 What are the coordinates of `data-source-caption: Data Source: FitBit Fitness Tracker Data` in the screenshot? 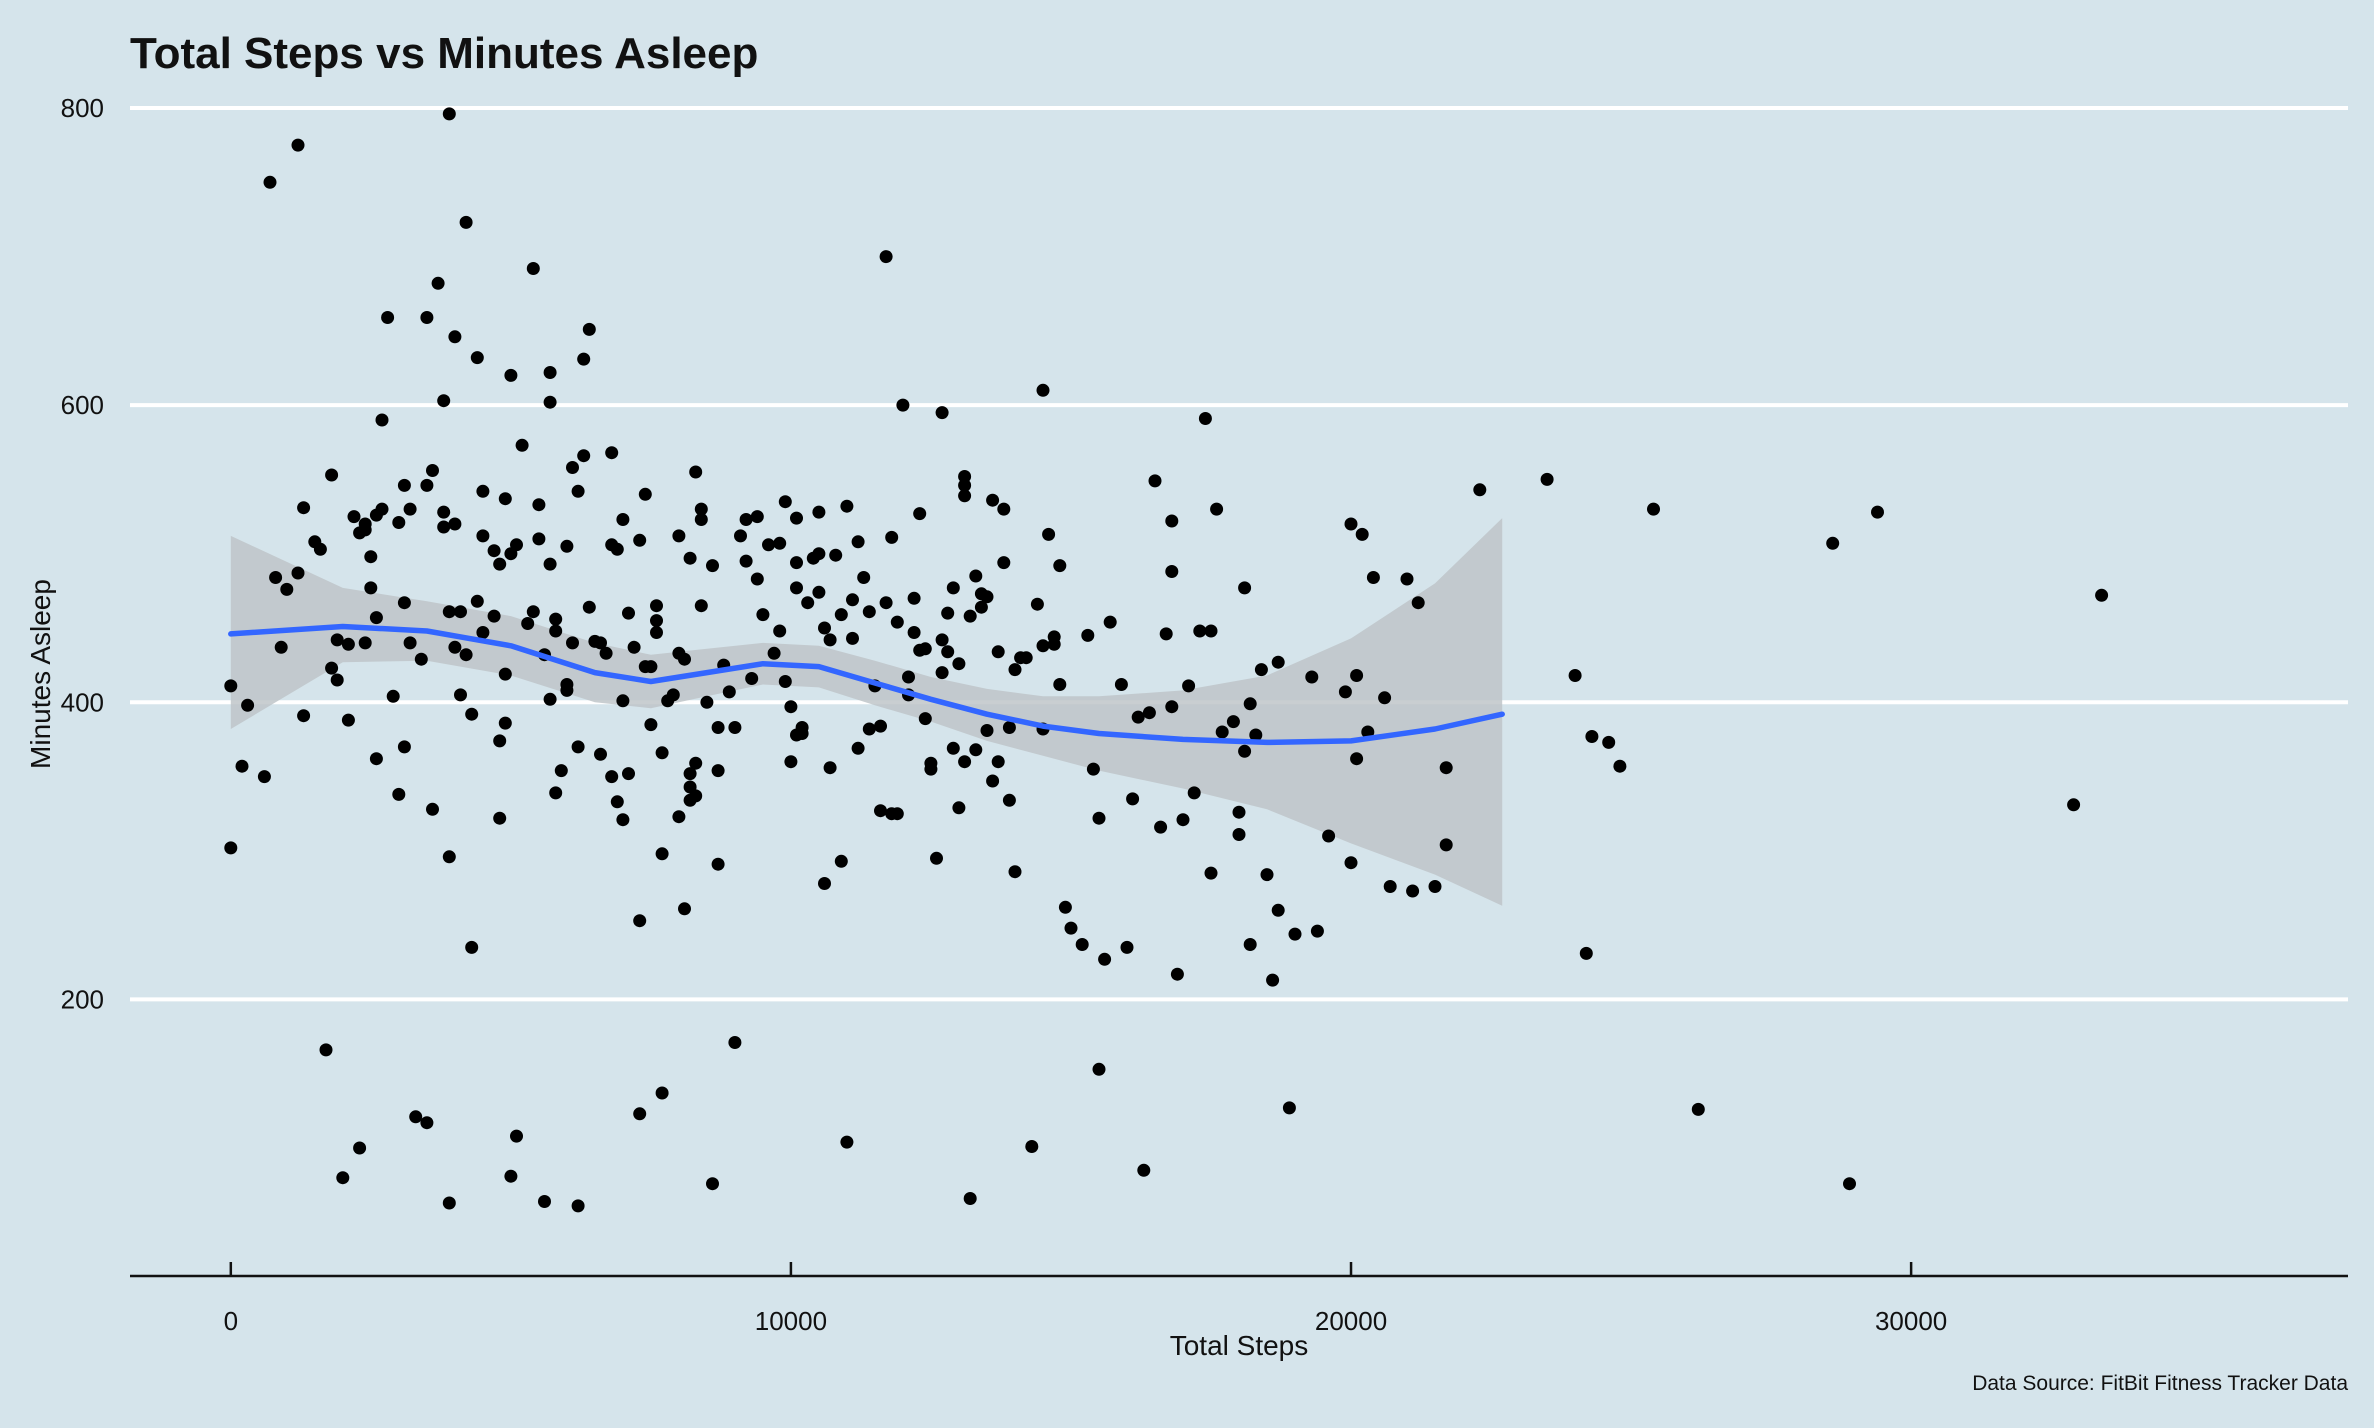 It's located at (2160, 1383).